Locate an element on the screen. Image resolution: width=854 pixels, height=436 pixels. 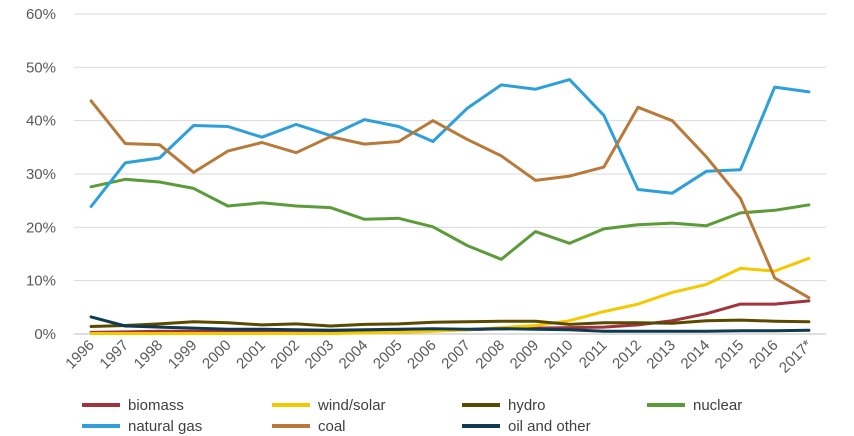
legend-label: oil and other is located at coordinates (549, 426).